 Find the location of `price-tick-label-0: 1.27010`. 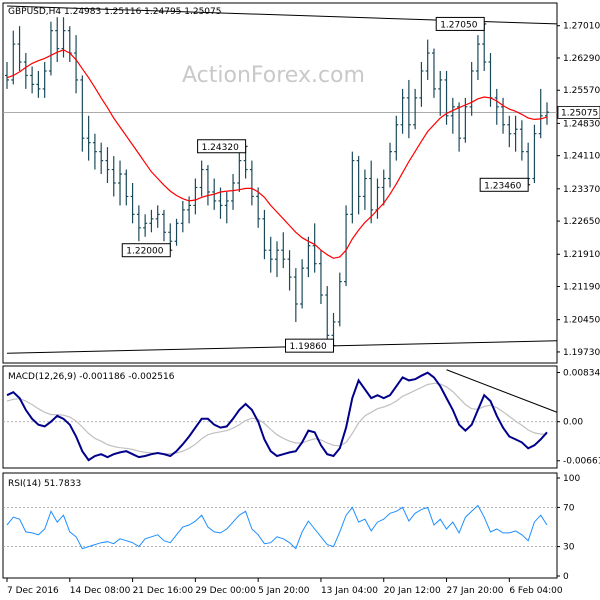

price-tick-label-0: 1.27010 is located at coordinates (581, 27).